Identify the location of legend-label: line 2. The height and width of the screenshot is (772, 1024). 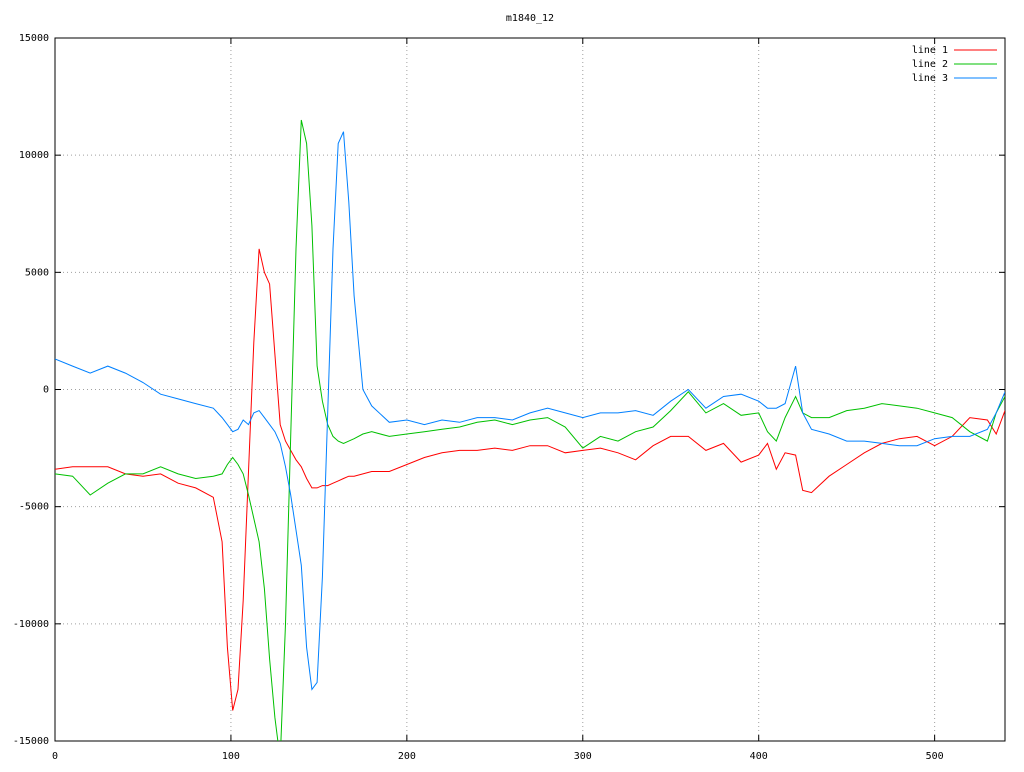
(930, 64).